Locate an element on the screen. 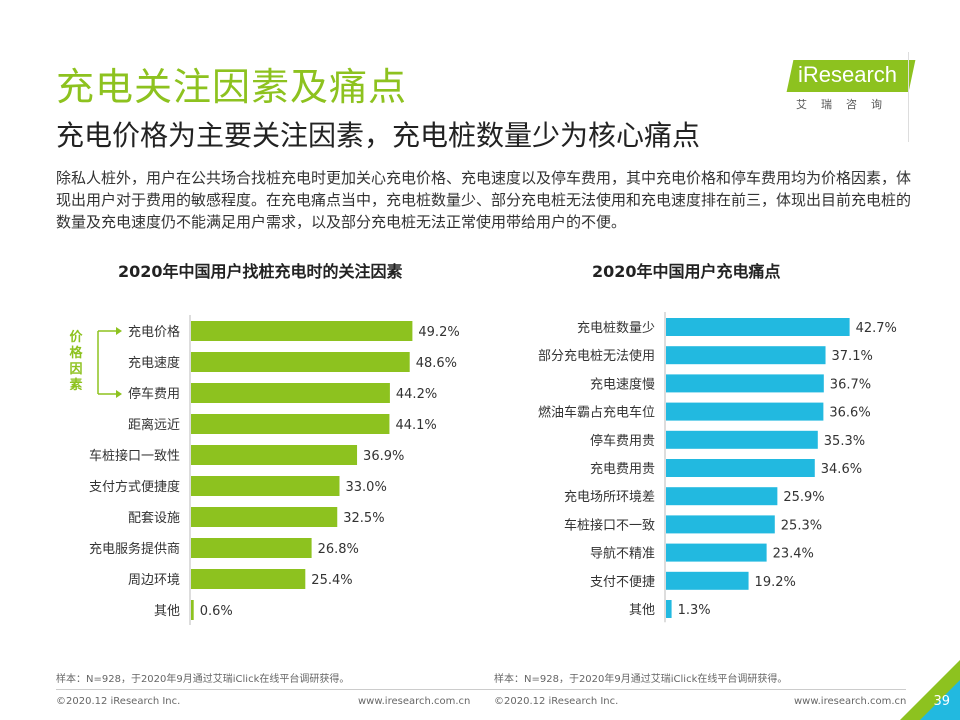  left-category-label: 充电服务提供商 is located at coordinates (134, 549).